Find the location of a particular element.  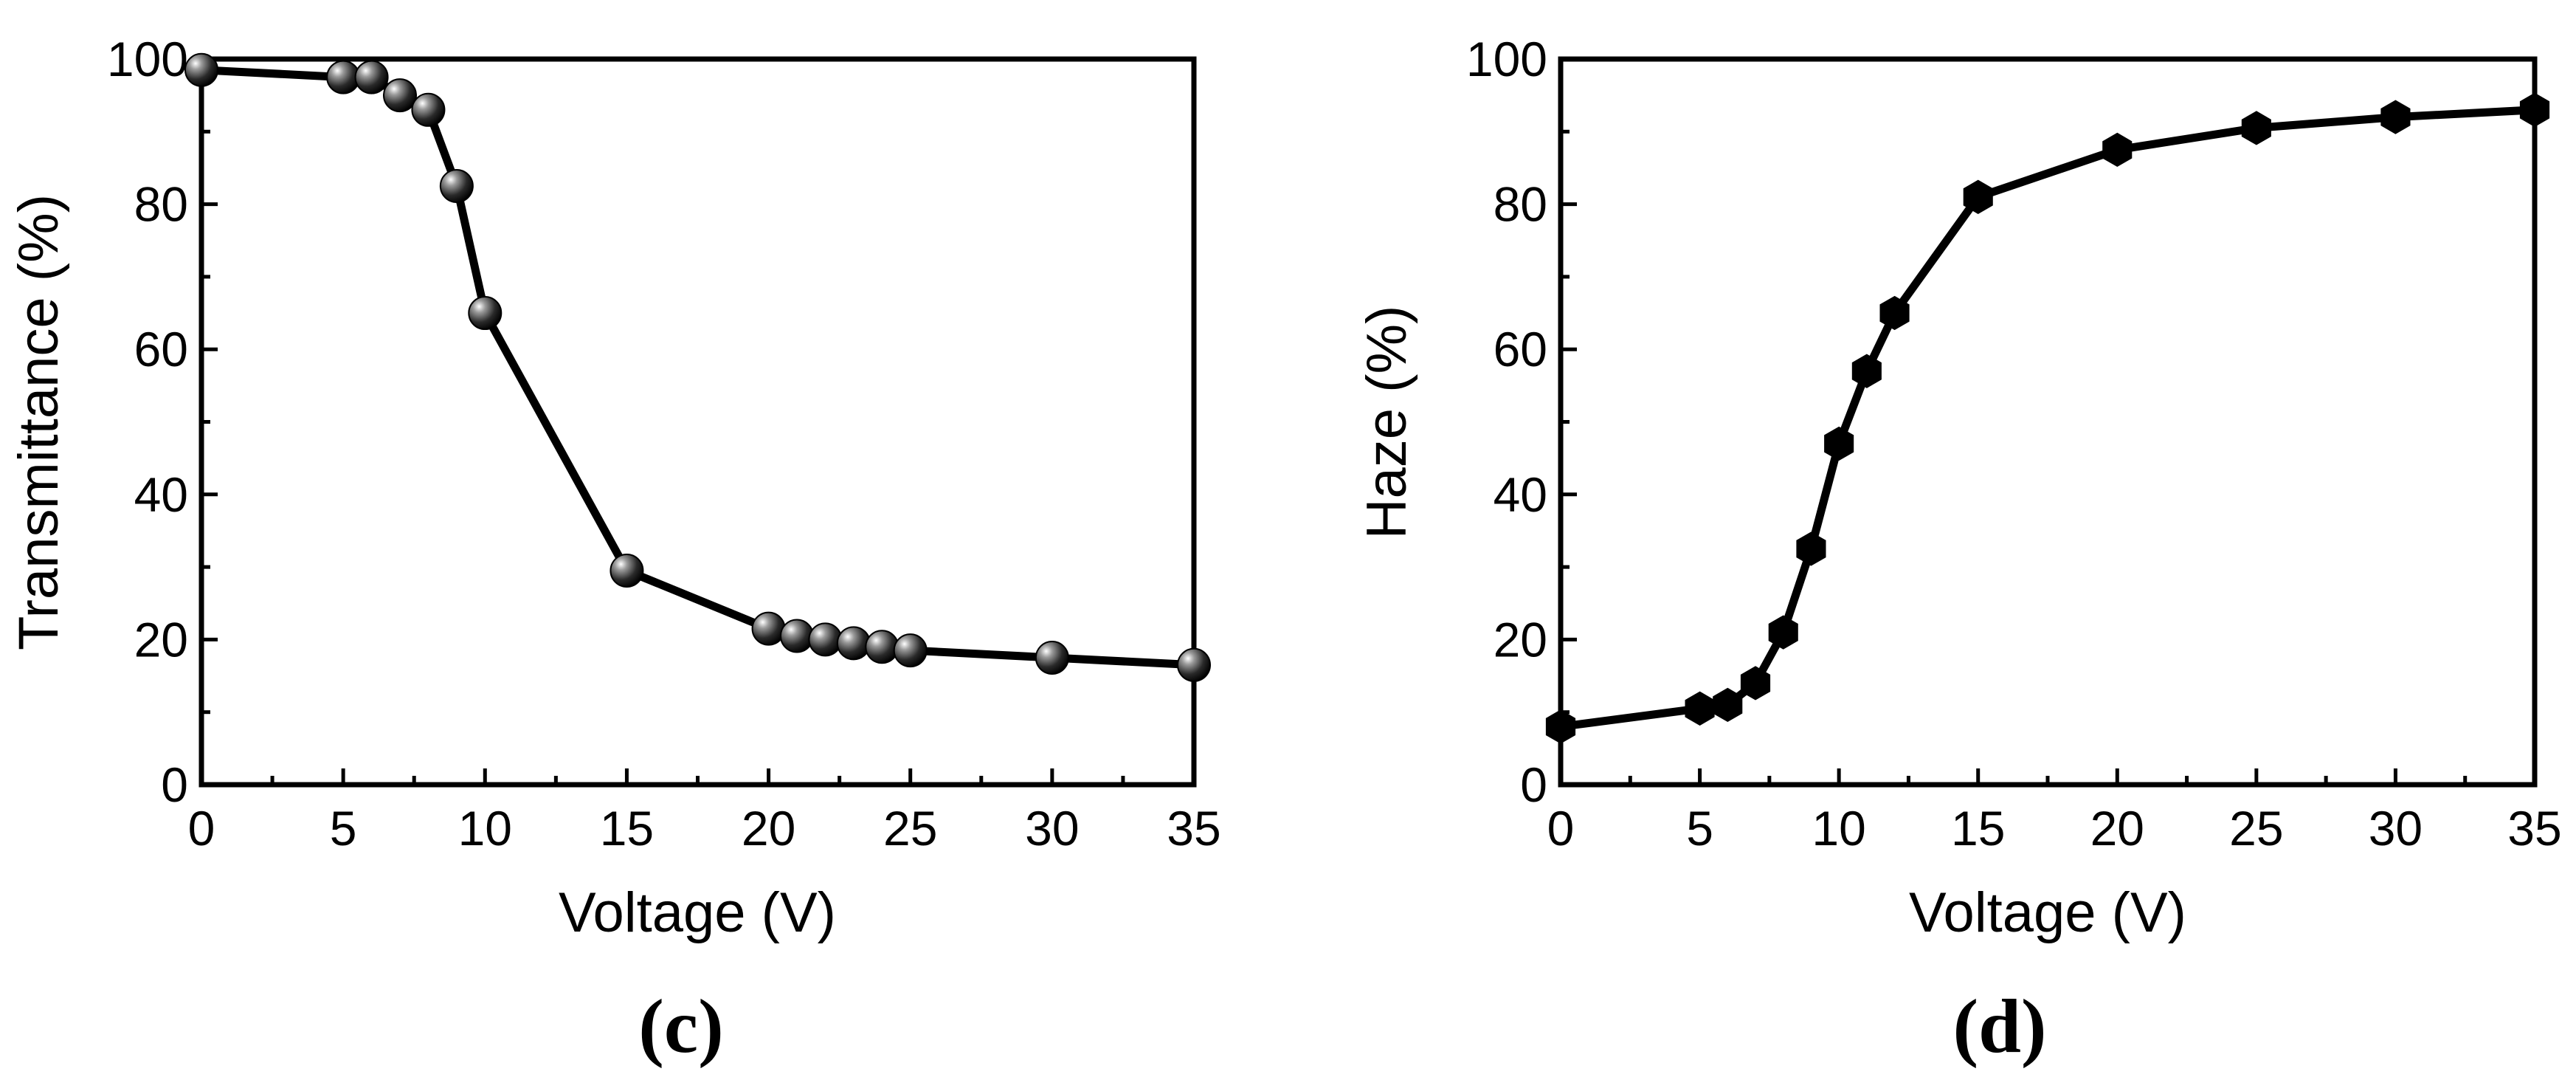

x-tick-label-c-1: 5 is located at coordinates (343, 828).